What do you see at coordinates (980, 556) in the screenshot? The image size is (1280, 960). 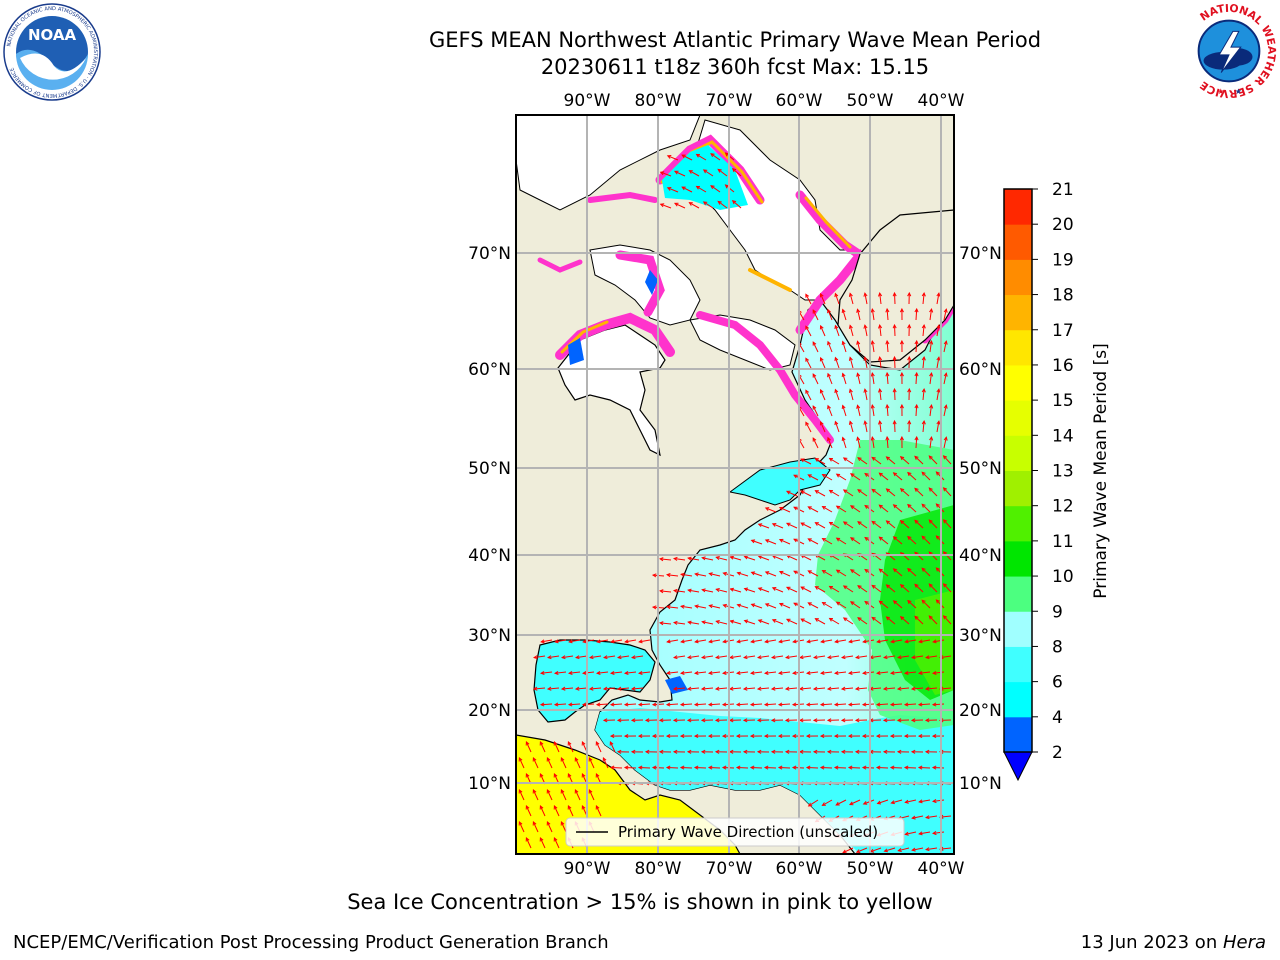 I see `lat-label-right: 40°N` at bounding box center [980, 556].